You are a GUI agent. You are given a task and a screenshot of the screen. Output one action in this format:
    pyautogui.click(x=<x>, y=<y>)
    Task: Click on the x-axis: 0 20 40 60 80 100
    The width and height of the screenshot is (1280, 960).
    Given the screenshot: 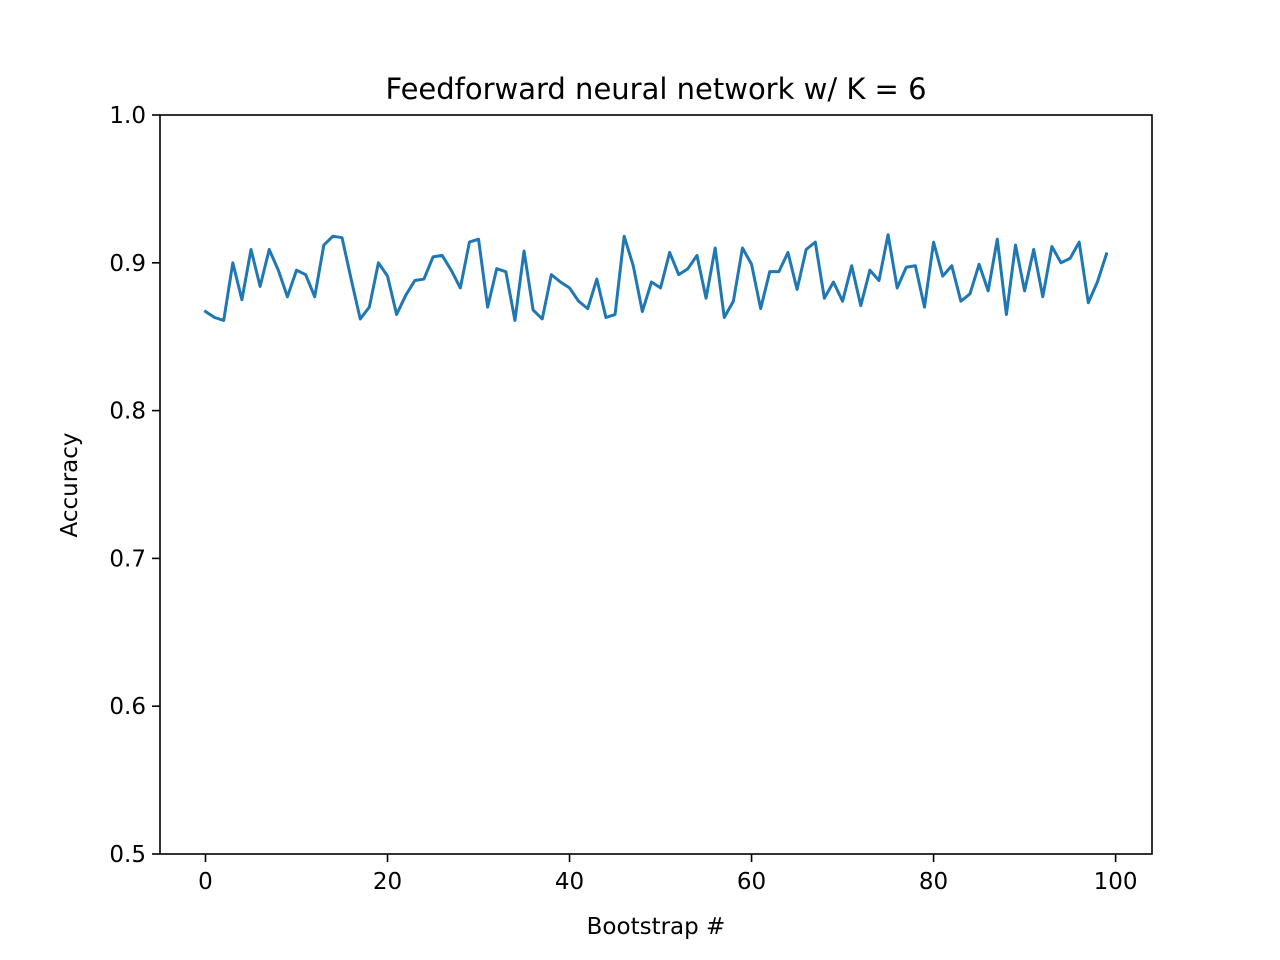 What is the action you would take?
    pyautogui.click(x=668, y=874)
    